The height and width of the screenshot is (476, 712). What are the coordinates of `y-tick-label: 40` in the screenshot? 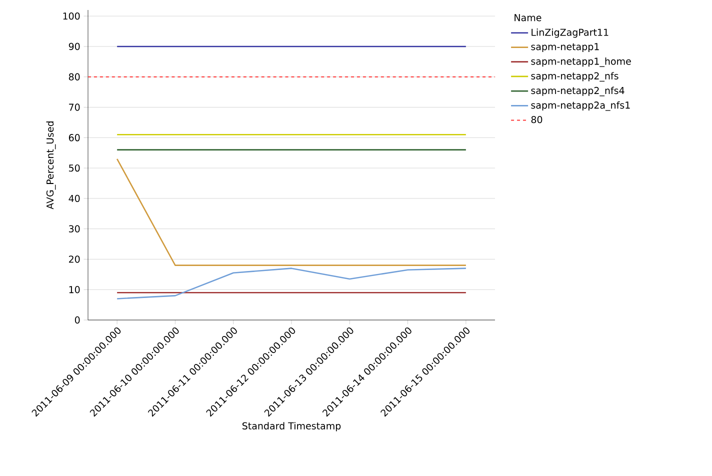 It's located at (74, 198).